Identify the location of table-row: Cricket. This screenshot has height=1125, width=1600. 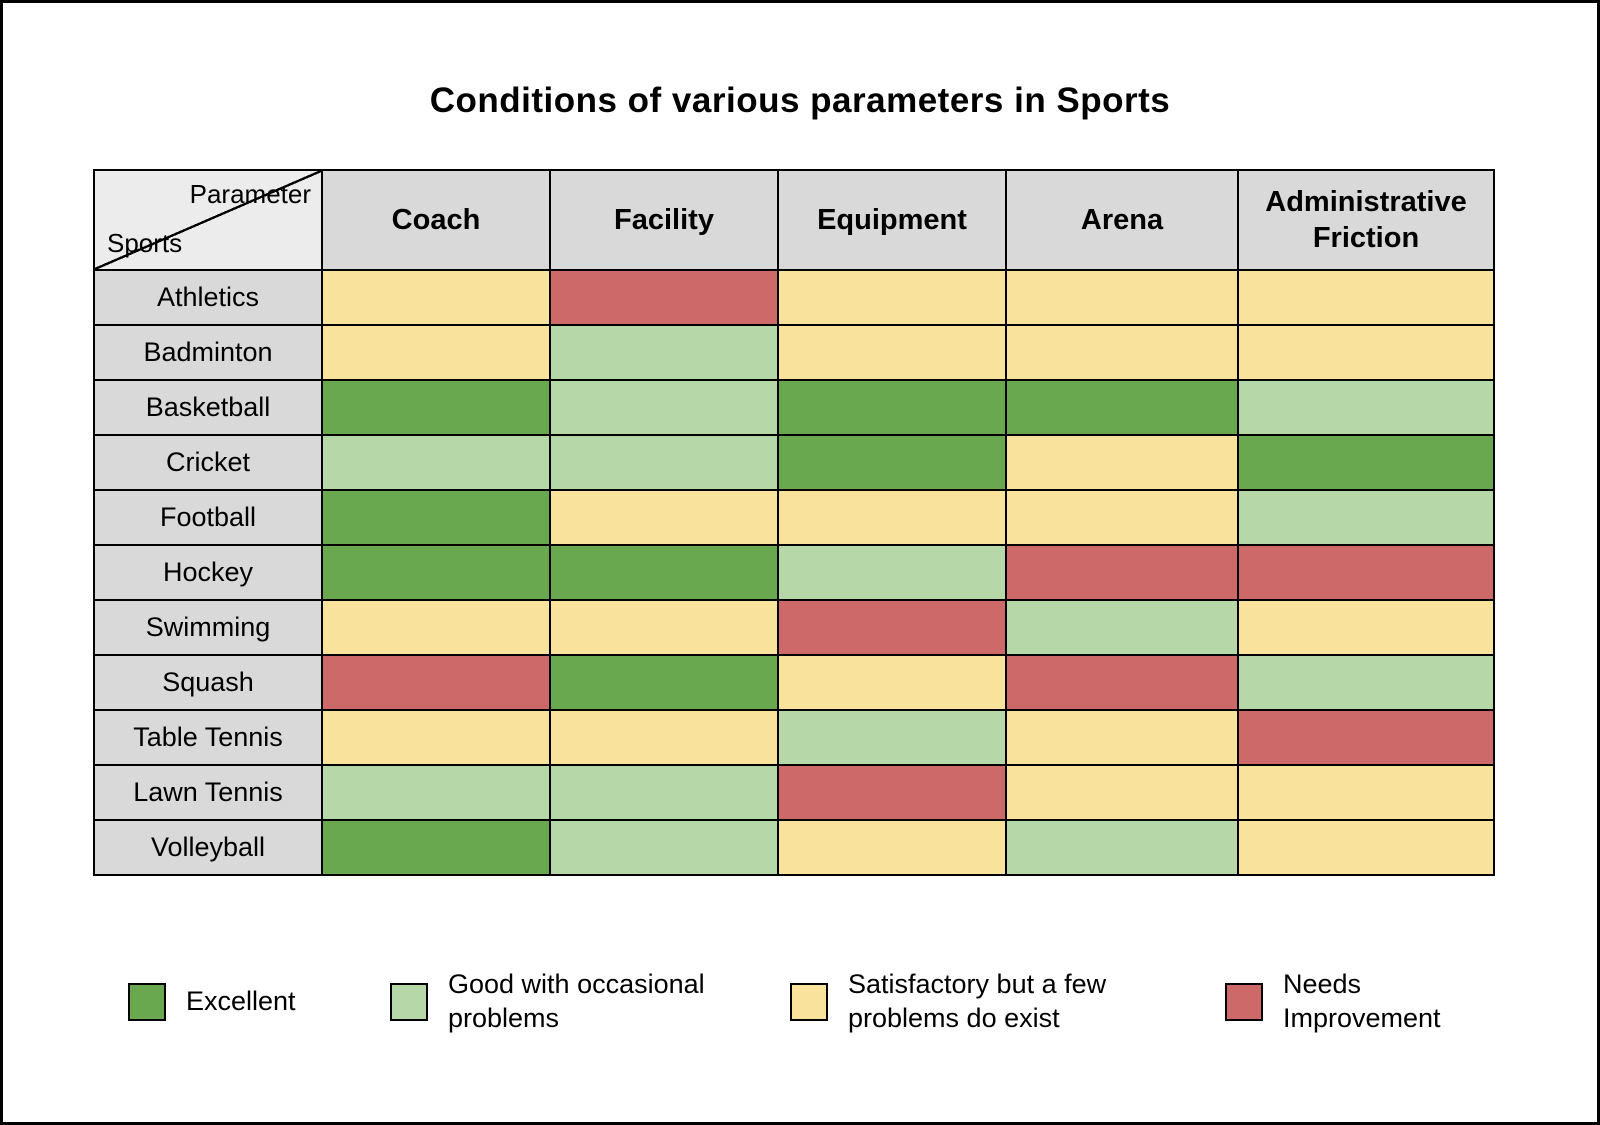
(794, 462).